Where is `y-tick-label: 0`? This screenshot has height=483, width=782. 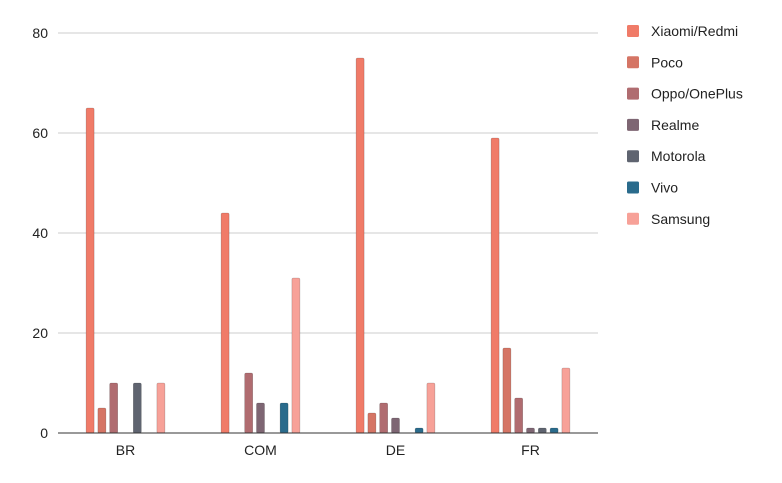
y-tick-label: 0 is located at coordinates (44, 433).